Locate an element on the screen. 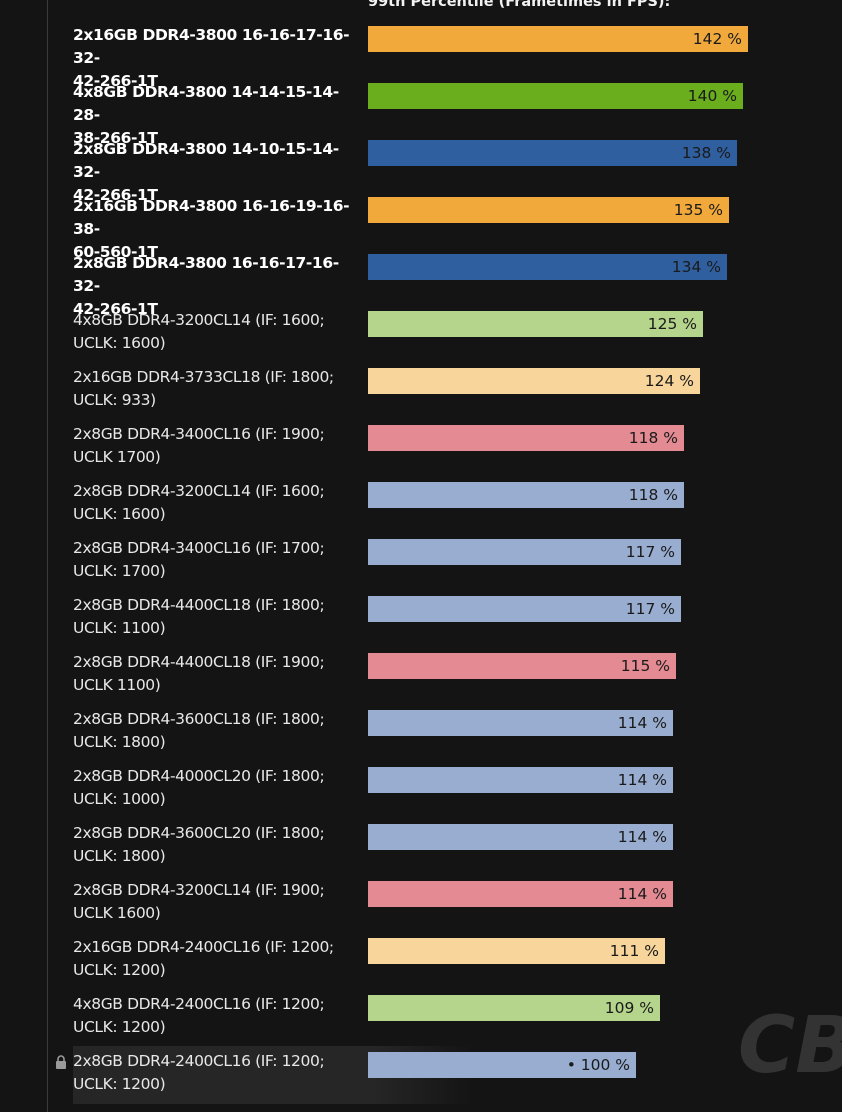  row-label: 2x8GB DDR4-3400CL16 (IF: 1900; UCLK 1700) is located at coordinates (219, 446).